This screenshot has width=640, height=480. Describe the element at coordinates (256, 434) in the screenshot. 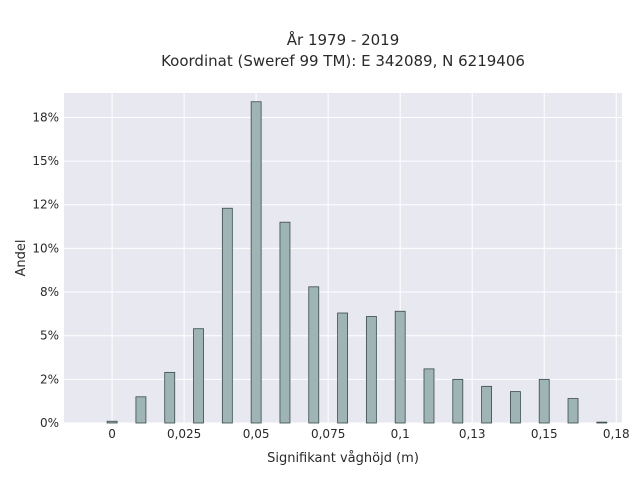

I see `x-tick-label: 0,05` at that location.